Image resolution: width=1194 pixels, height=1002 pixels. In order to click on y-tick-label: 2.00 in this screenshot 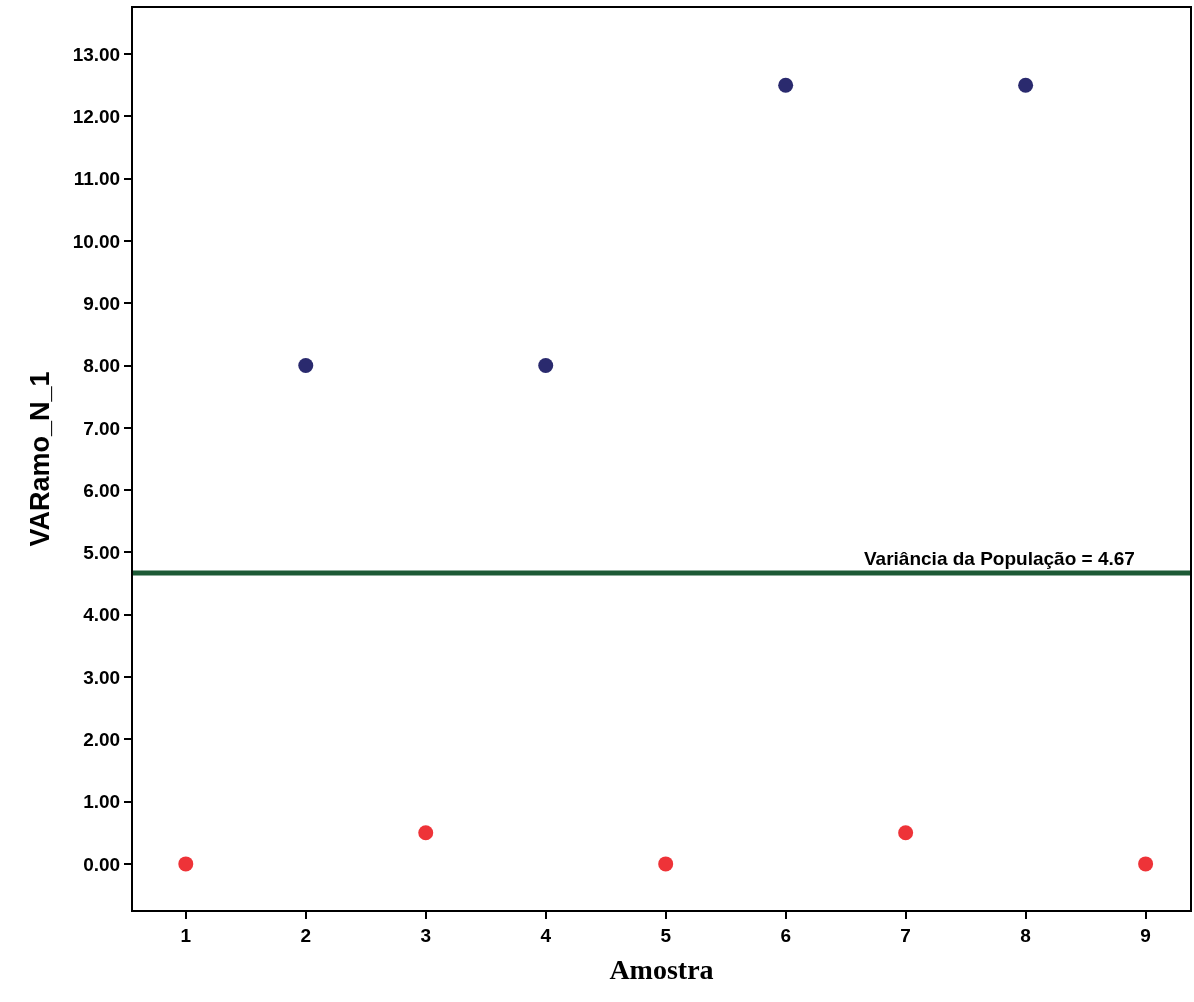, I will do `click(102, 739)`.